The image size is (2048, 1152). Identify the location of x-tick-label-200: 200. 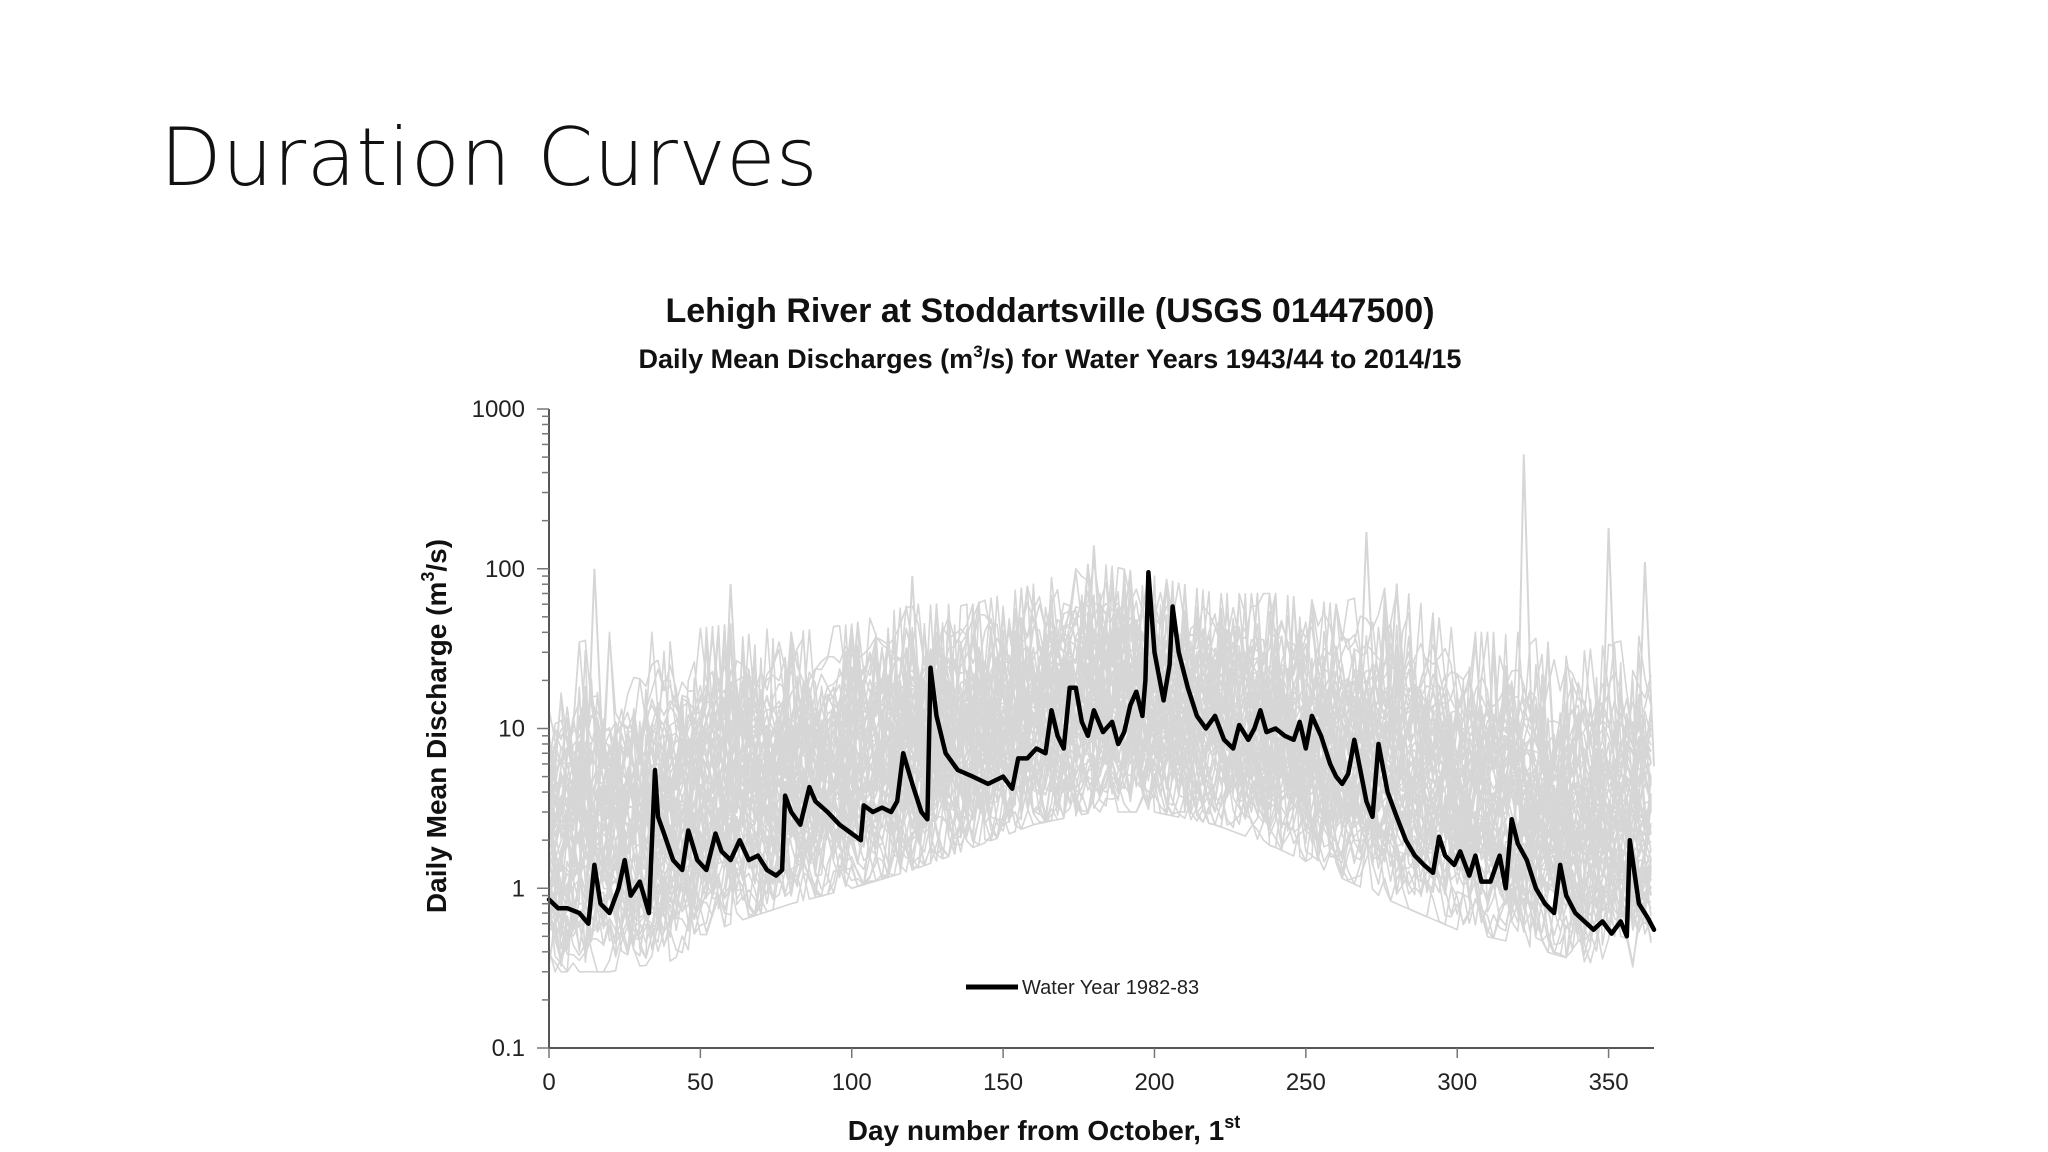
(1154, 1082).